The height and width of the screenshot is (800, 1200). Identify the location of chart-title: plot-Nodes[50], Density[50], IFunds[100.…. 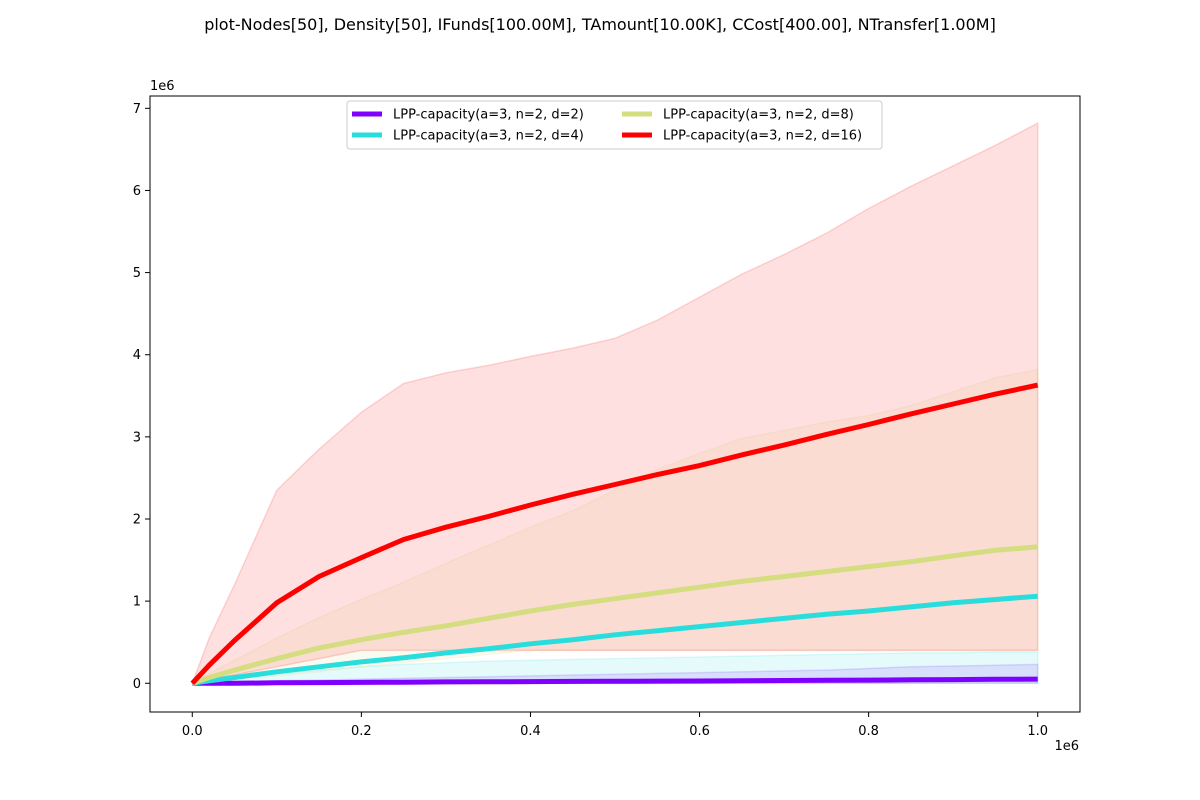
(600, 24).